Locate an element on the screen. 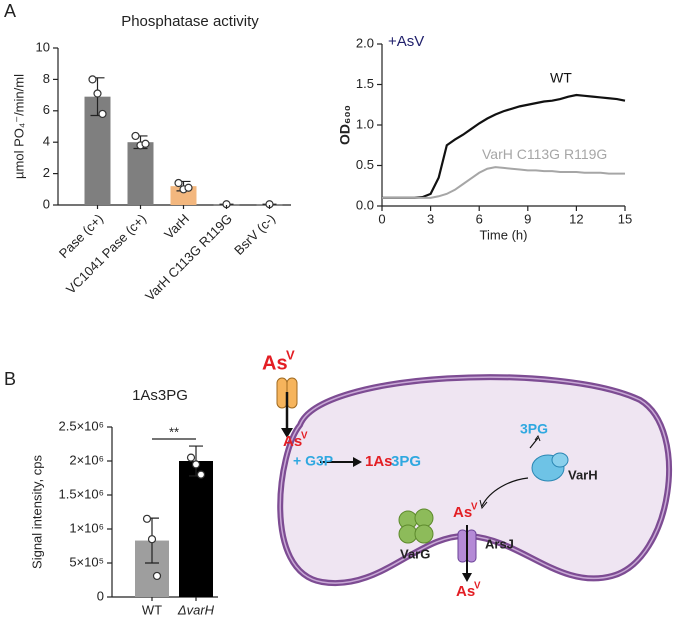 The height and width of the screenshot is (620, 675). varg-icon is located at coordinates (416, 526).